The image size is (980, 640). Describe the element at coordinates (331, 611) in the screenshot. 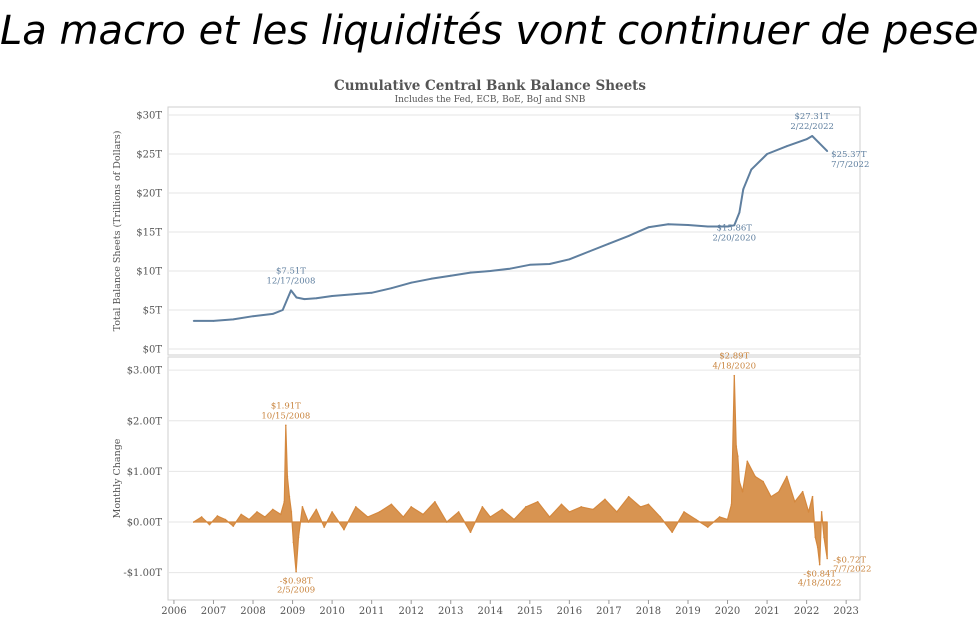

I see `x-tick-label: 2010` at that location.